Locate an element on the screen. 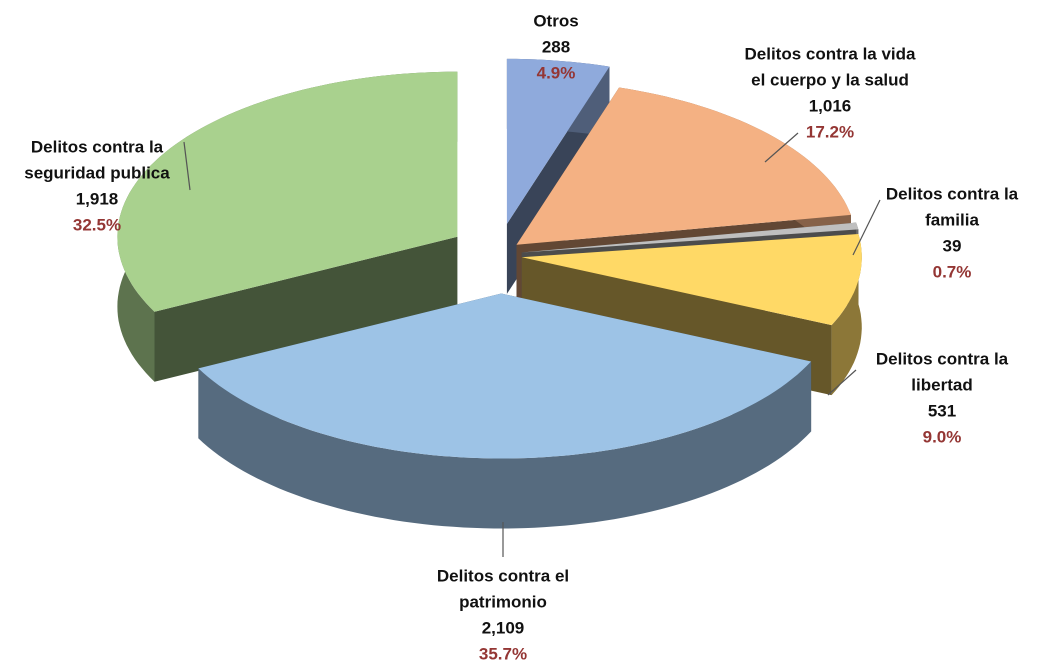 This screenshot has height=666, width=1047. slice-label: familia is located at coordinates (952, 219).